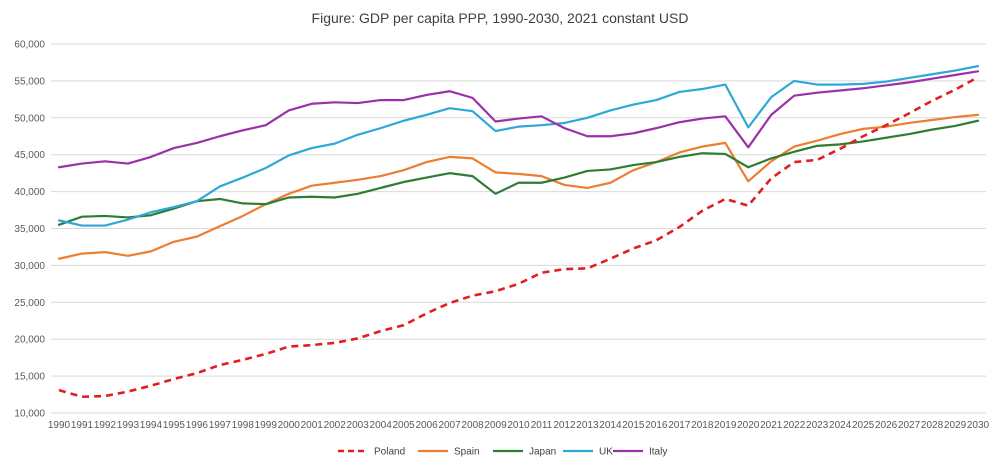 This screenshot has height=468, width=1000. Describe the element at coordinates (794, 425) in the screenshot. I see `x-tick-label: 2022` at that location.